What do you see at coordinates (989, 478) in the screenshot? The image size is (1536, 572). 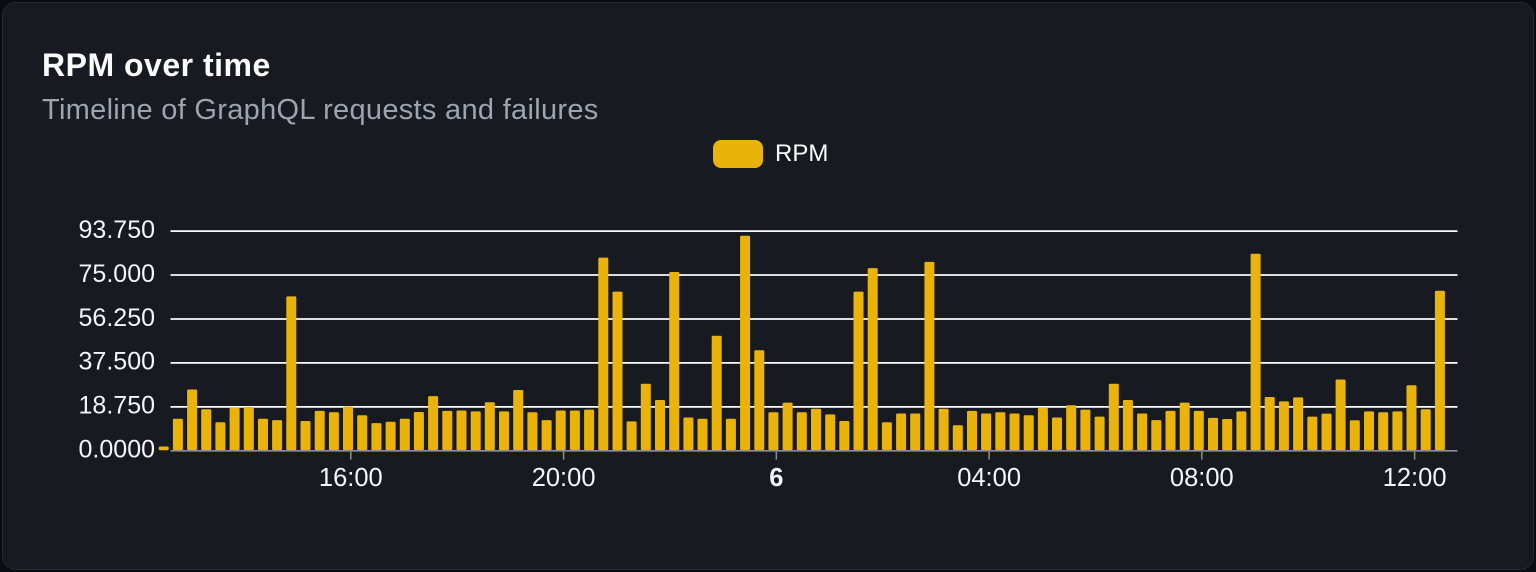 I see `svg-text: 04:00` at bounding box center [989, 478].